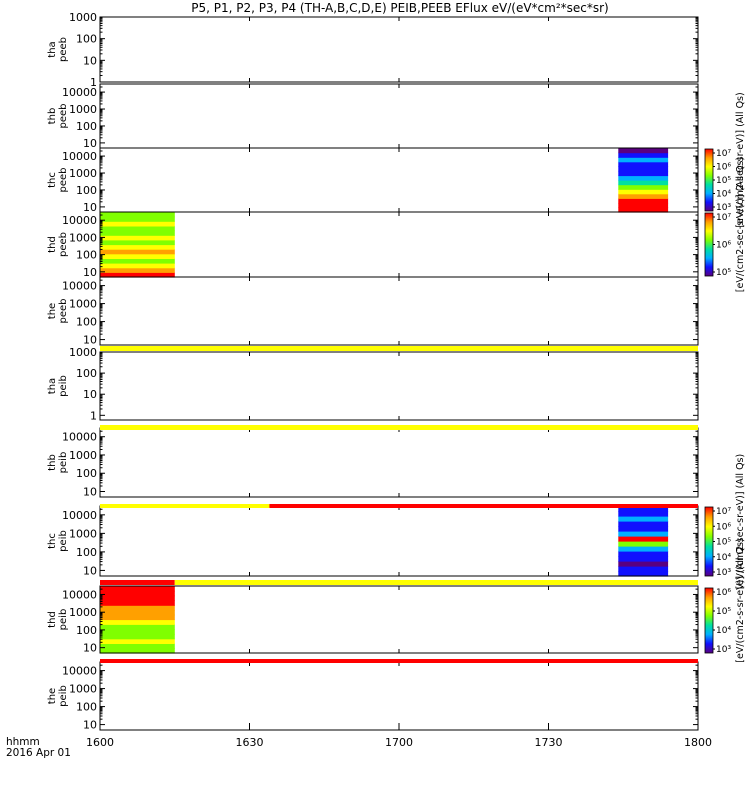  I want to click on tha-peib-frame, so click(399, 386).